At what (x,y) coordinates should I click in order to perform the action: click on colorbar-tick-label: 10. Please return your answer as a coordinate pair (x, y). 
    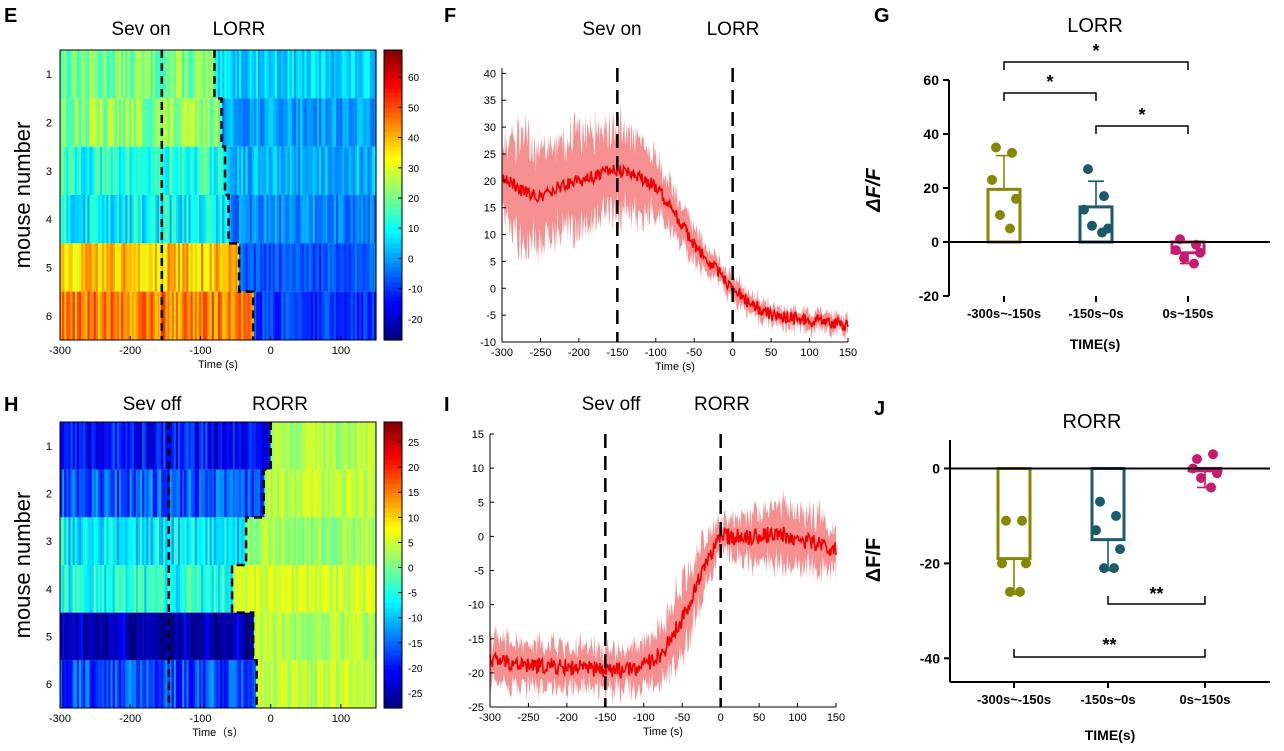
    Looking at the image, I should click on (414, 518).